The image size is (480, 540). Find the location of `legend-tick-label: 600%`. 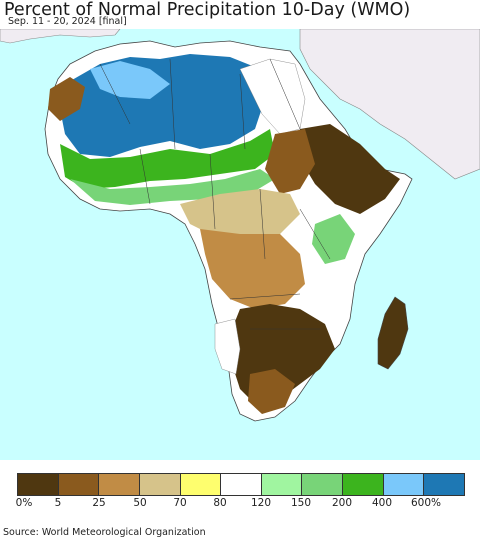

legend-tick-label: 600% is located at coordinates (426, 503).